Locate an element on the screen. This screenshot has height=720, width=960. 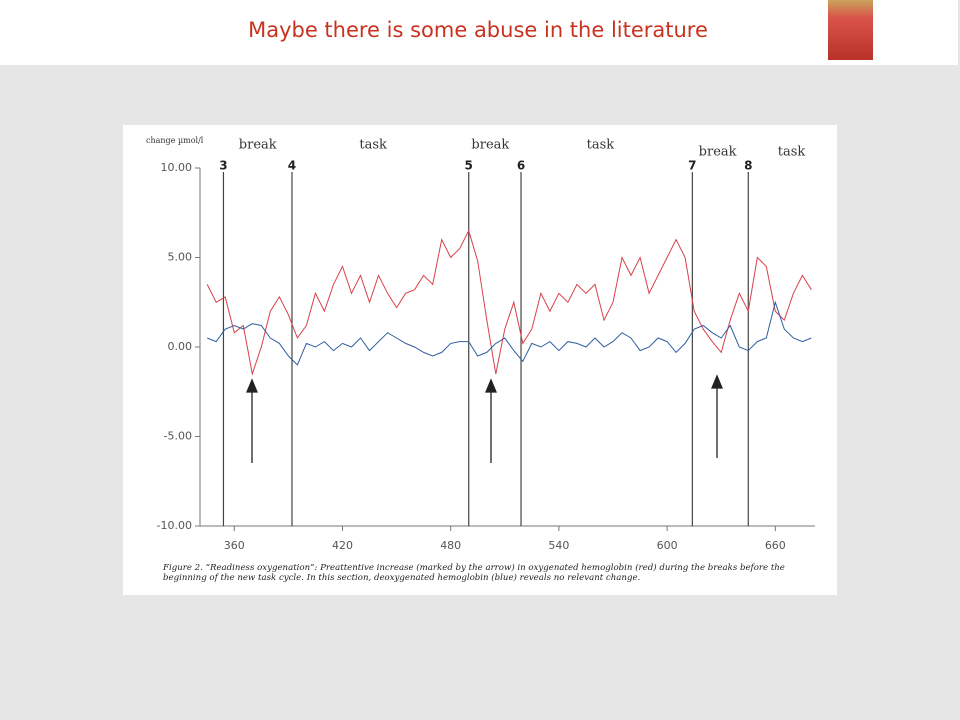
y-axis-label: change µmol/l is located at coordinates (175, 140).